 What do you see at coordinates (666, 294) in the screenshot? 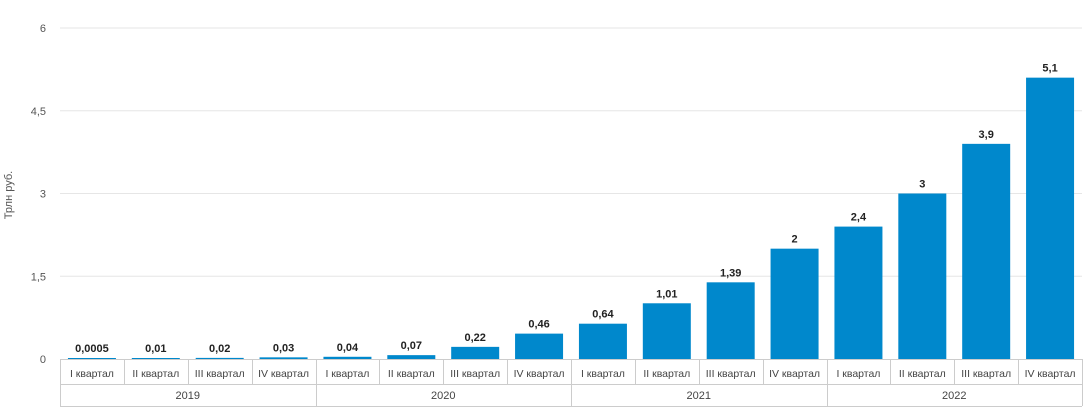
I see `data-label: 1,01` at bounding box center [666, 294].